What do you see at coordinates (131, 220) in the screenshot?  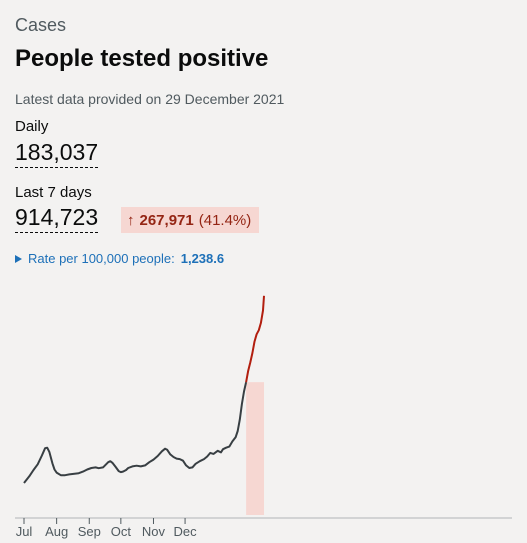 I see `arrow-up-icon: ↑` at bounding box center [131, 220].